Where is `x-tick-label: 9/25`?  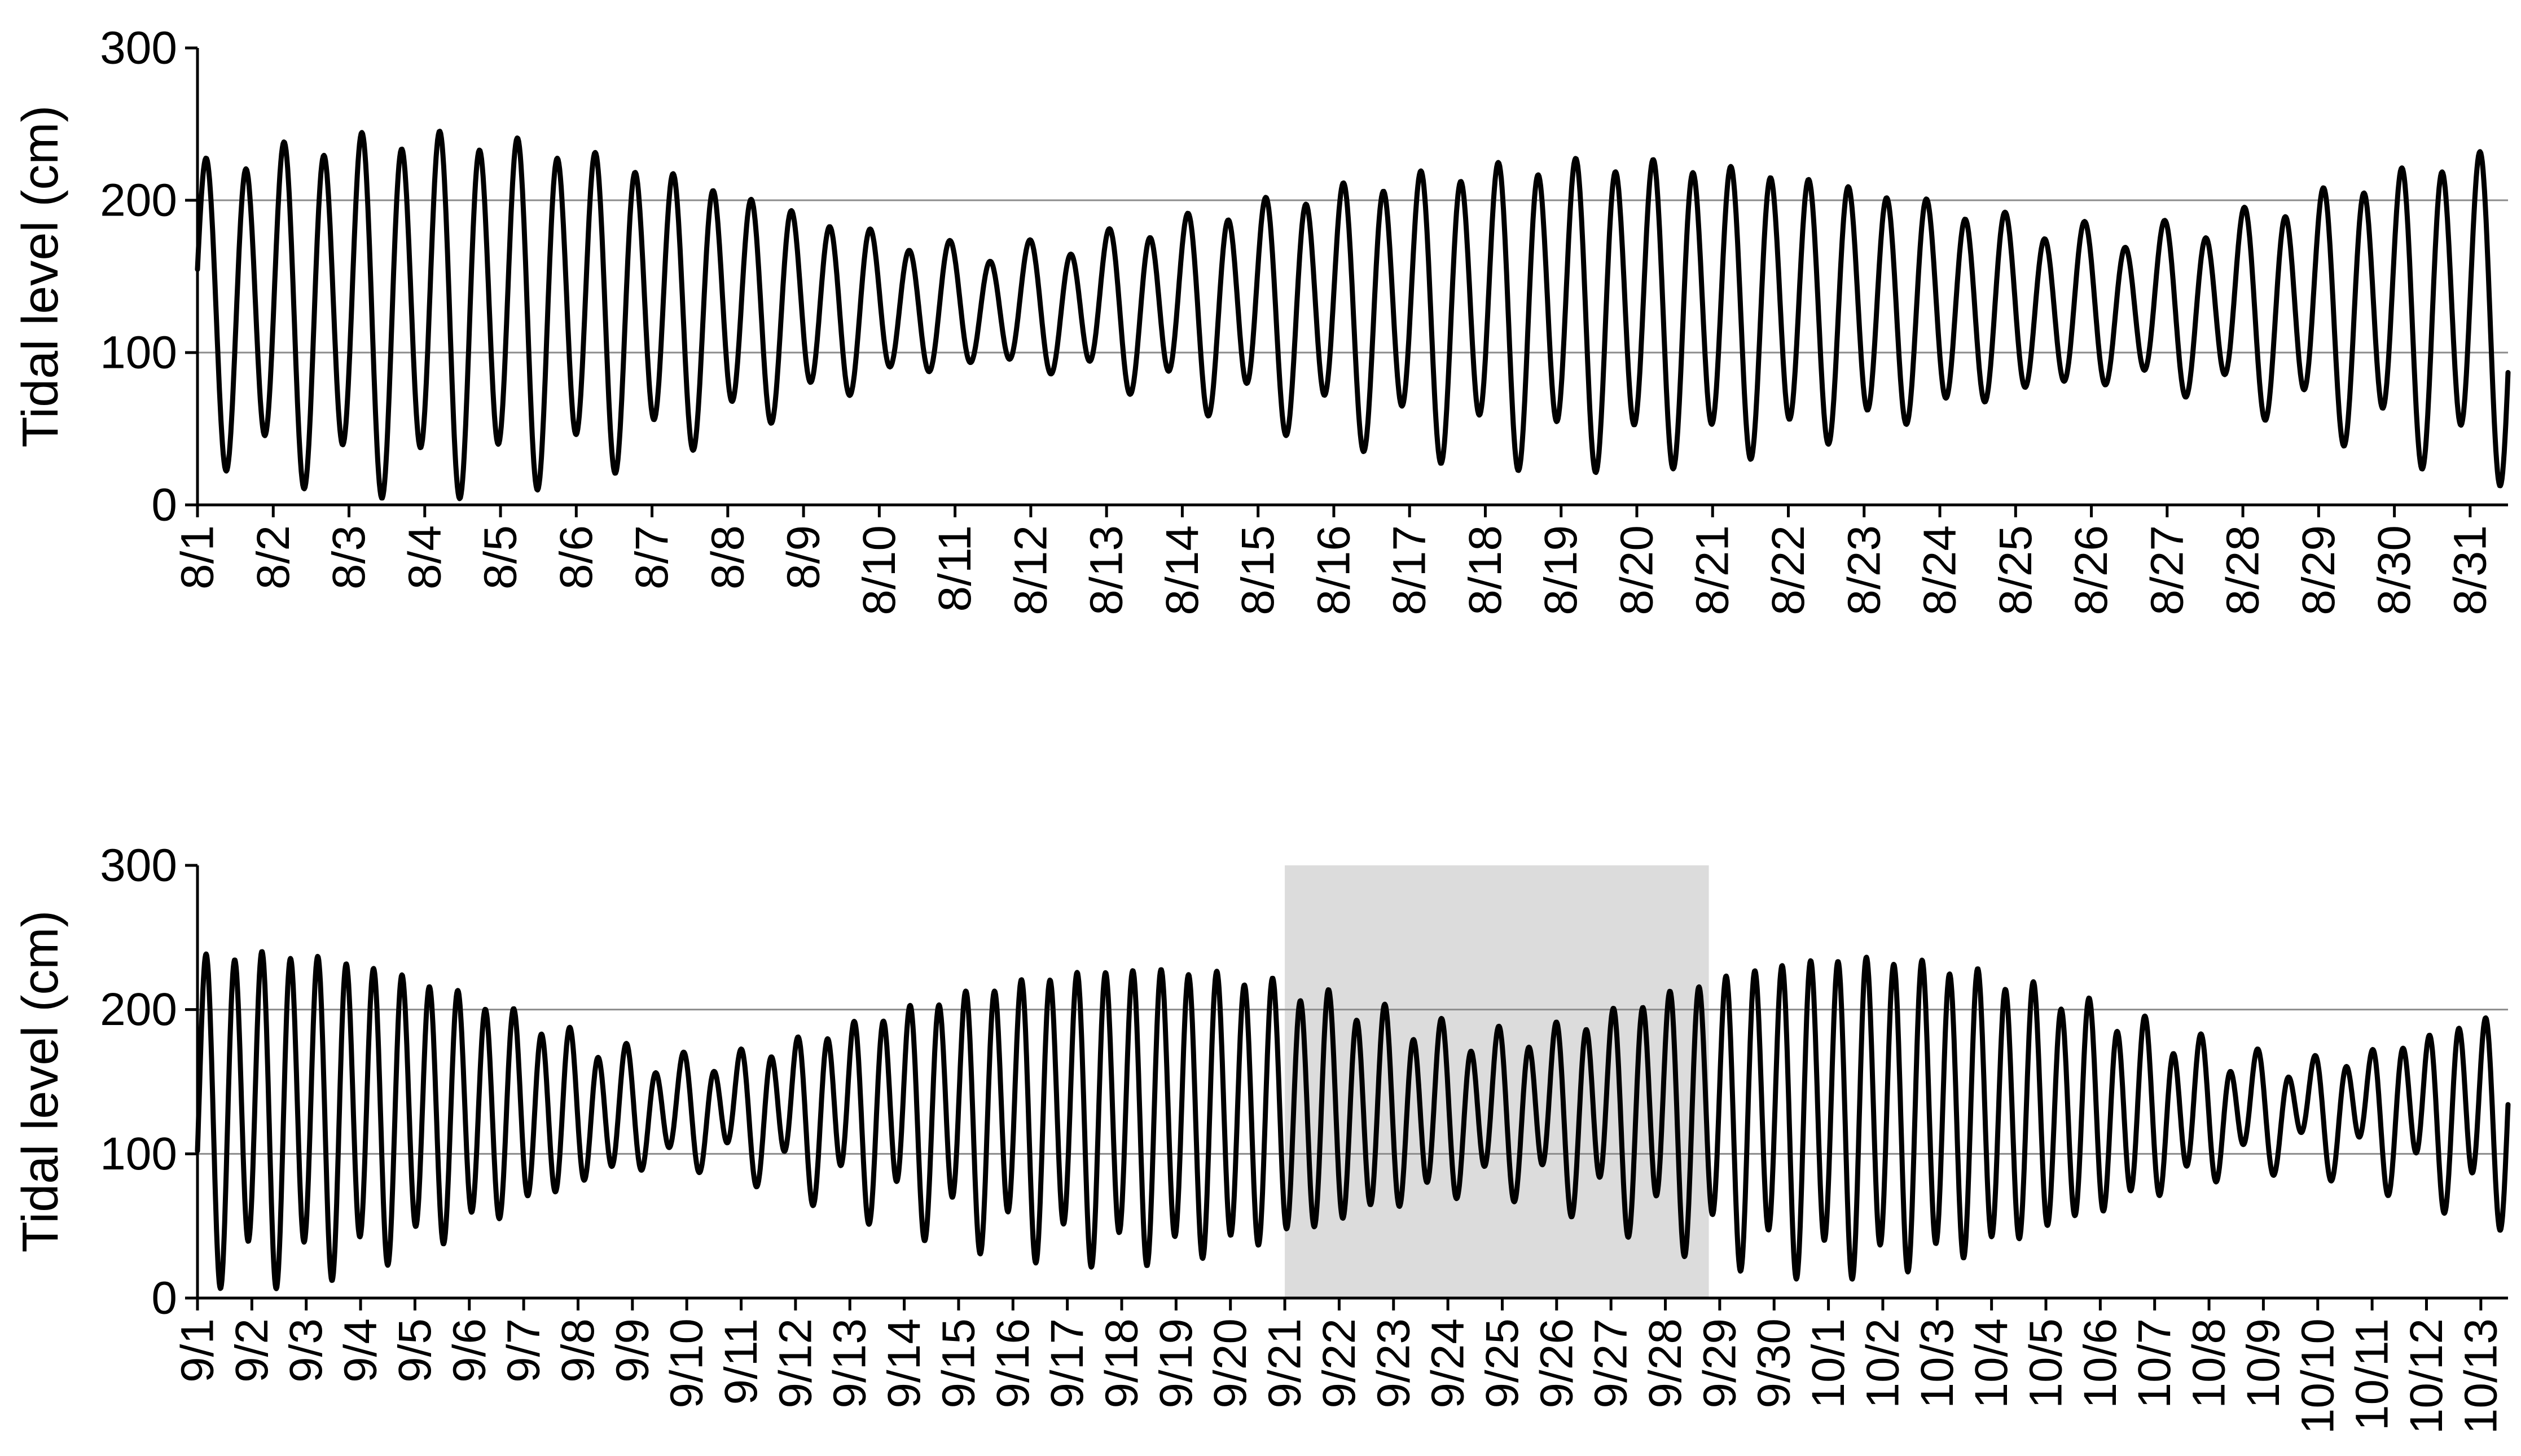
x-tick-label: 9/25 is located at coordinates (1502, 1363).